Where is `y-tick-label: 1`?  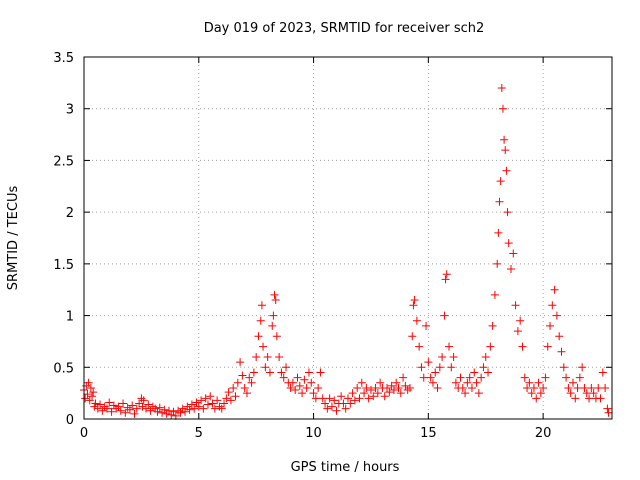
y-tick-label: 1 is located at coordinates (70, 317).